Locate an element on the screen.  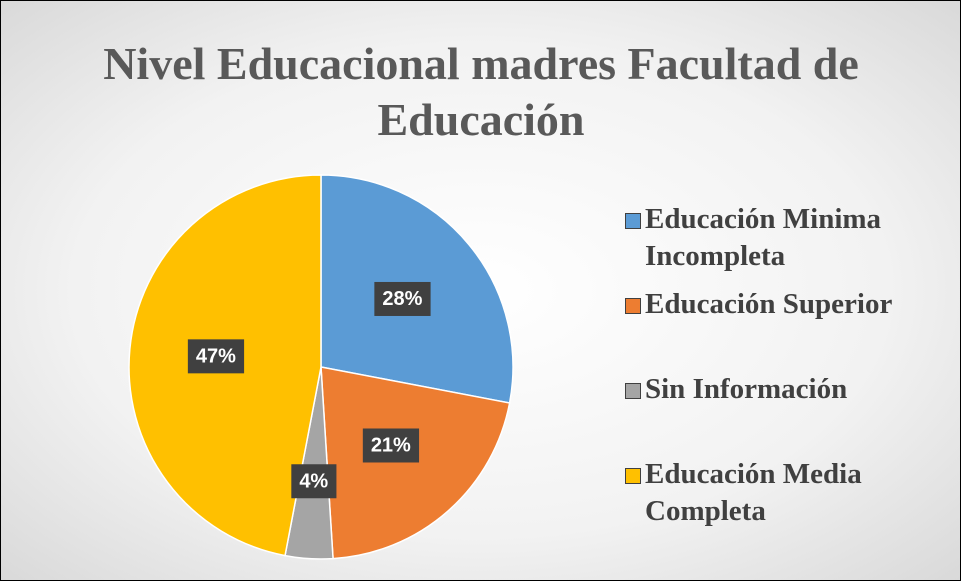
data-label: 28% is located at coordinates (402, 298).